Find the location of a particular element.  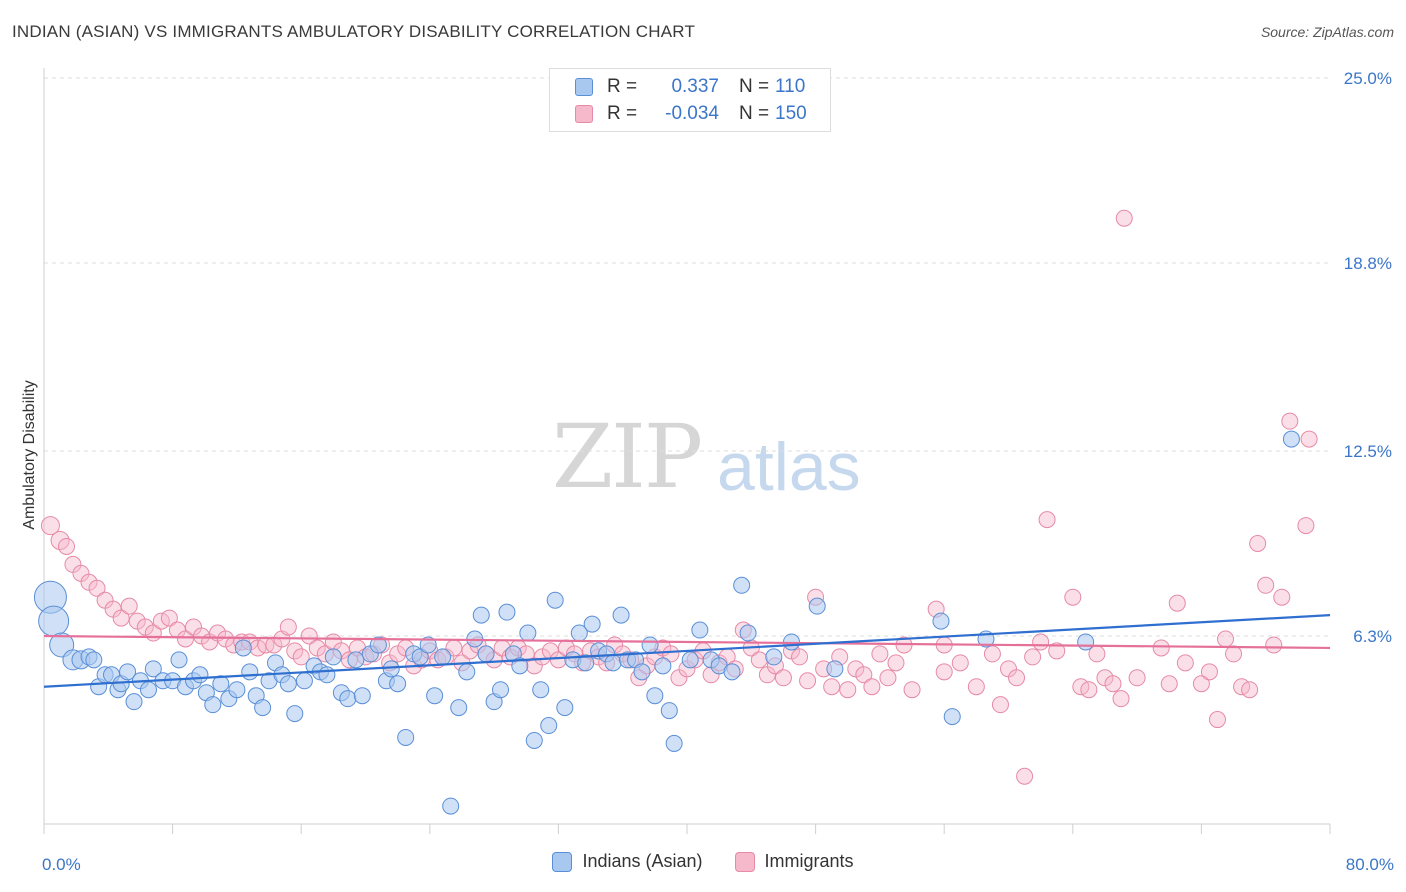

trend-lines is located at coordinates (687, 651).